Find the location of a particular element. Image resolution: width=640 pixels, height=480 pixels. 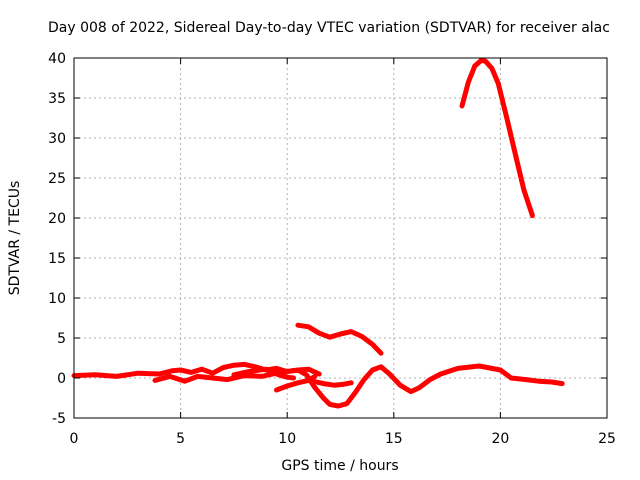

x-axis-label: GPS time / hours is located at coordinates (339, 466).